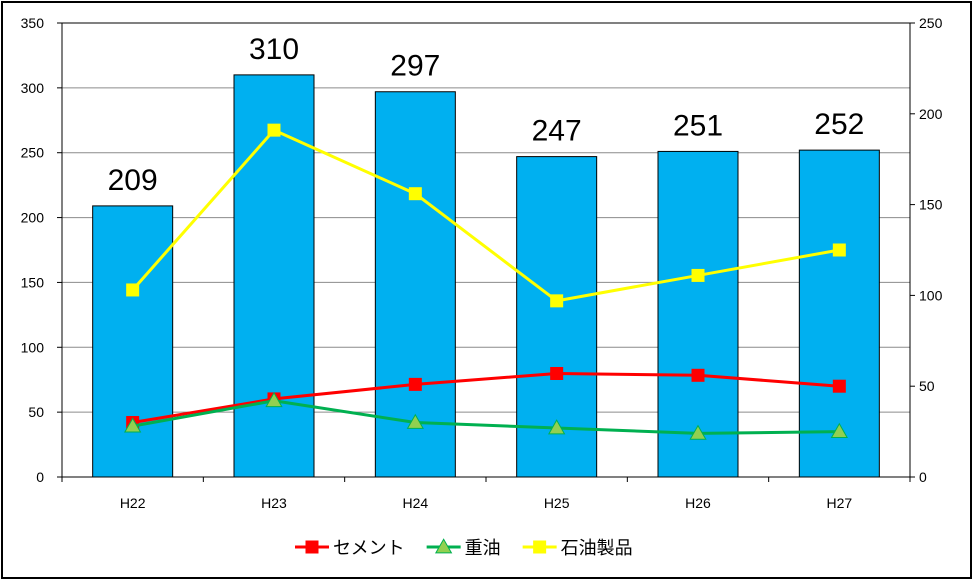  I want to click on y-tick-label-right: 100, so click(931, 295).